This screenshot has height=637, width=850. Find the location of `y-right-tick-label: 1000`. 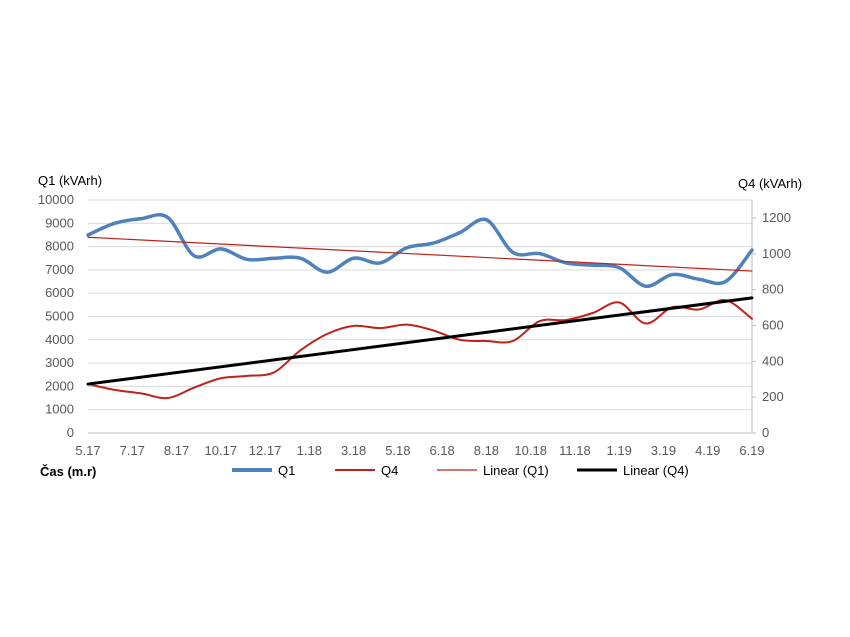

y-right-tick-label: 1000 is located at coordinates (776, 253).